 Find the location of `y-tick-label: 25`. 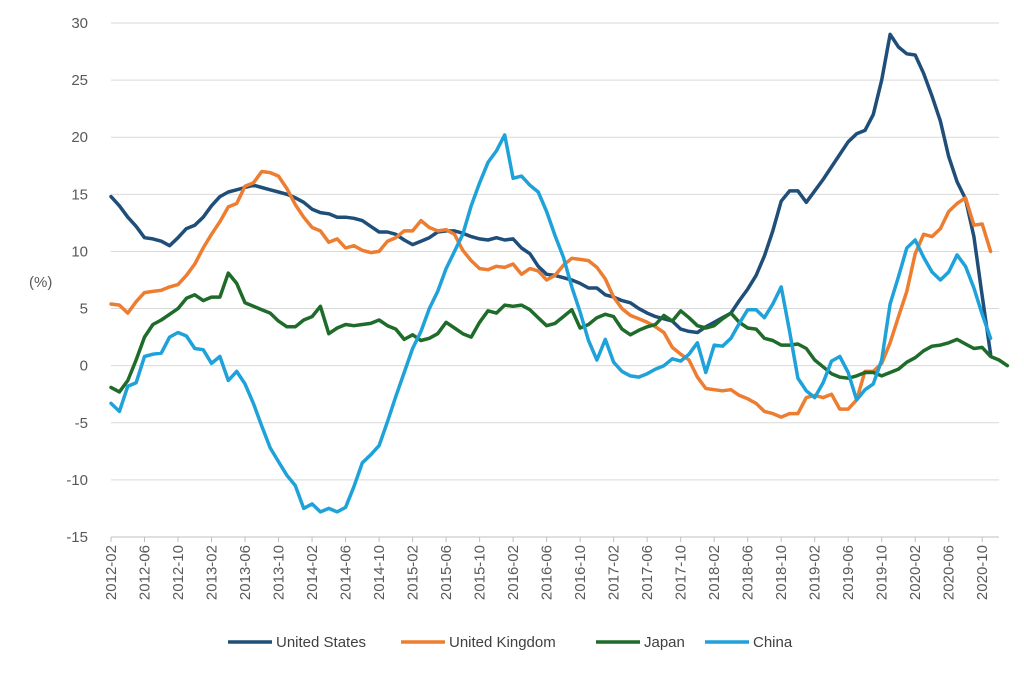

y-tick-label: 25 is located at coordinates (79, 80).